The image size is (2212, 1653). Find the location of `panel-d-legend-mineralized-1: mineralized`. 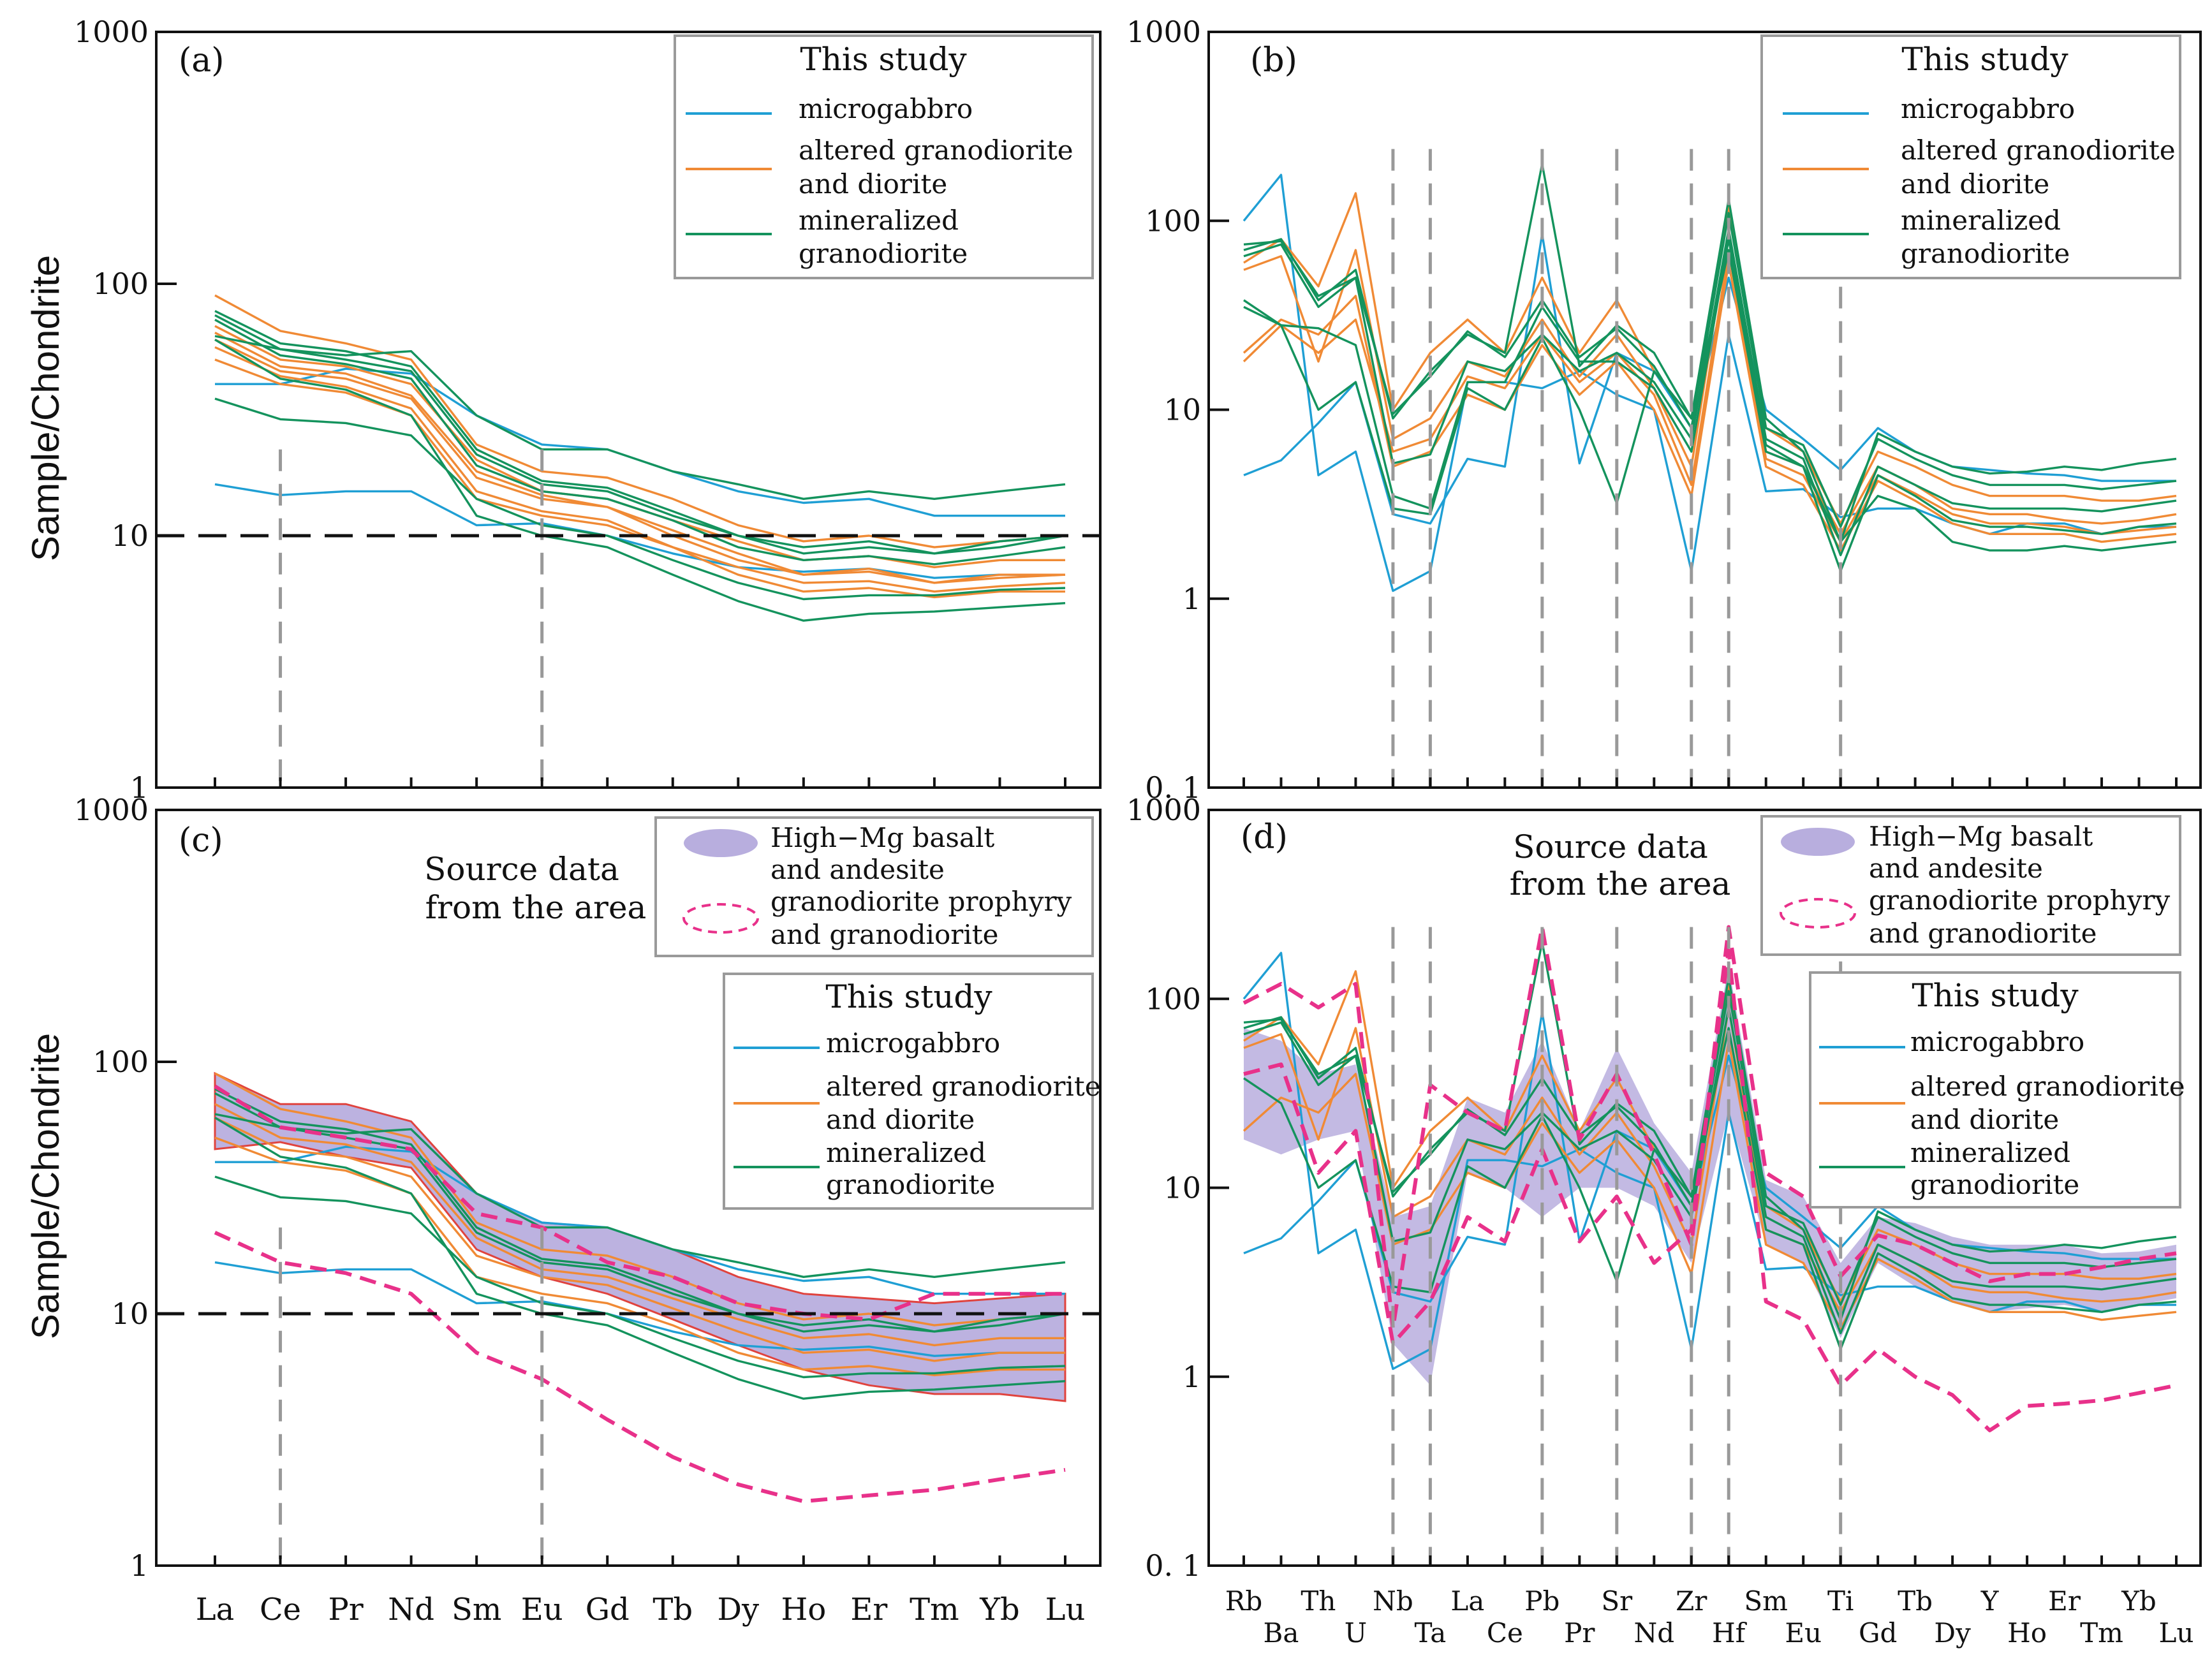

panel-d-legend-mineralized-1: mineralized is located at coordinates (1990, 1152).